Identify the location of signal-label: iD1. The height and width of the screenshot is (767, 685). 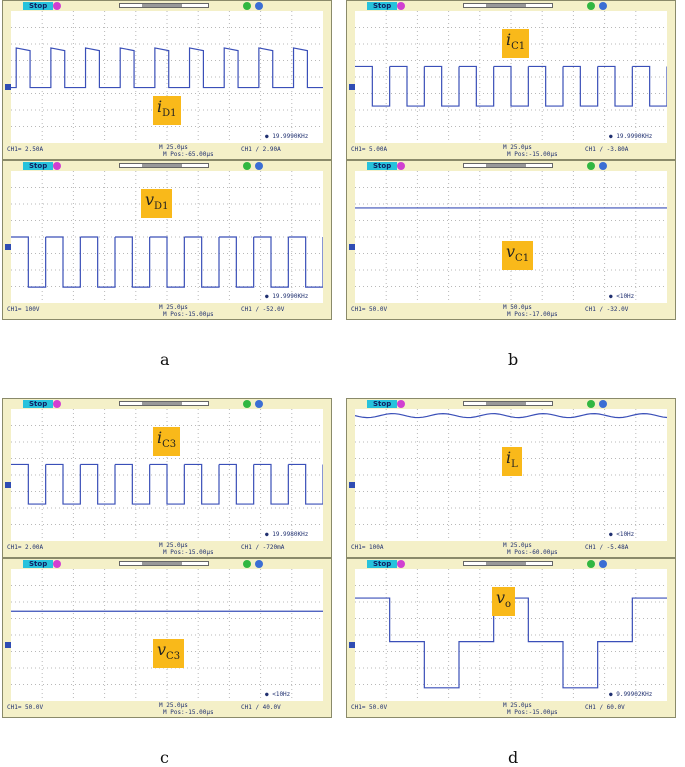
(167, 111).